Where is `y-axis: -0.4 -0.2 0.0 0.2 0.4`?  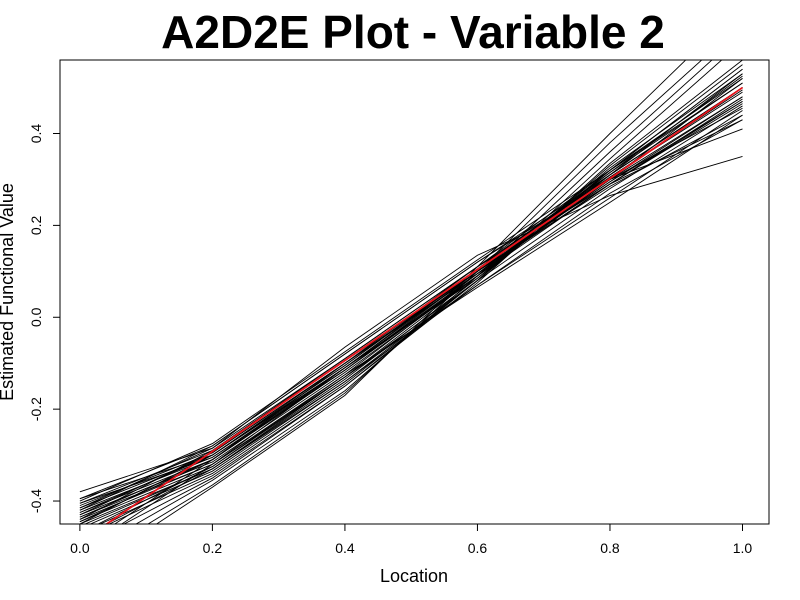 y-axis: -0.4 -0.2 0.0 0.2 0.4 is located at coordinates (44, 318).